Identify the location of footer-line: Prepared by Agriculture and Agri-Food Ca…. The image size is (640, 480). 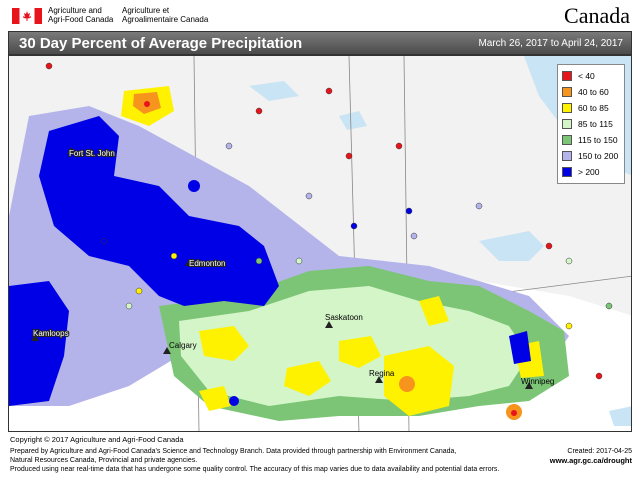
(233, 451).